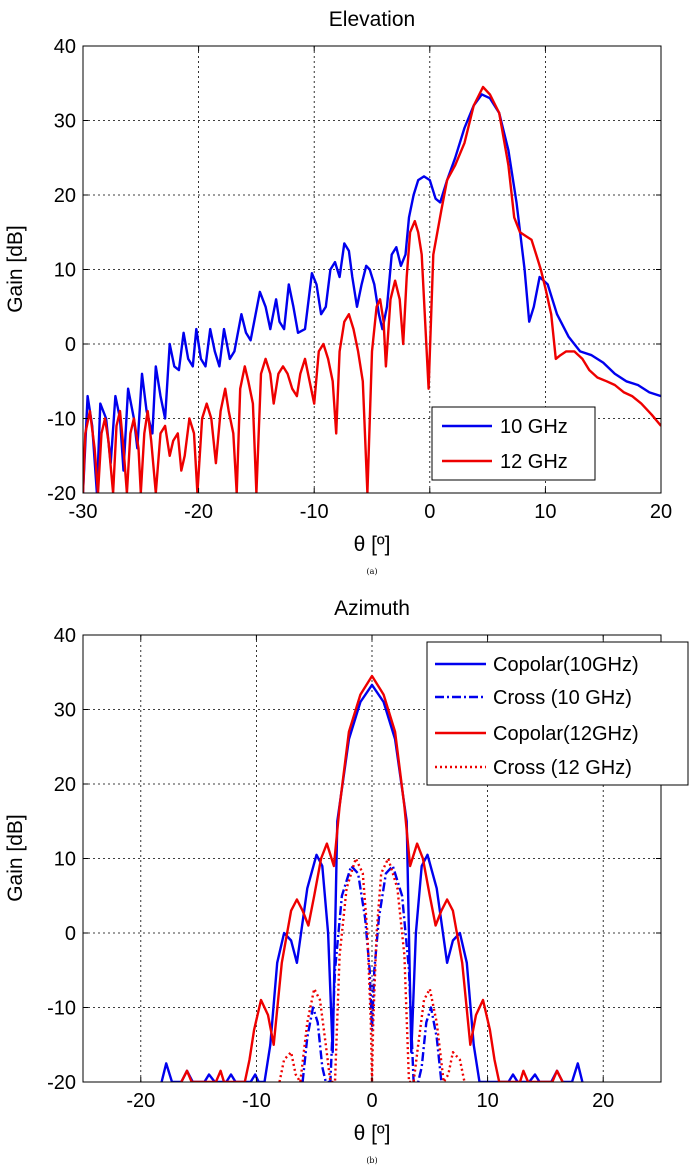 The height and width of the screenshot is (1173, 696). What do you see at coordinates (371, 571) in the screenshot?
I see `subfigure-label: (a)` at bounding box center [371, 571].